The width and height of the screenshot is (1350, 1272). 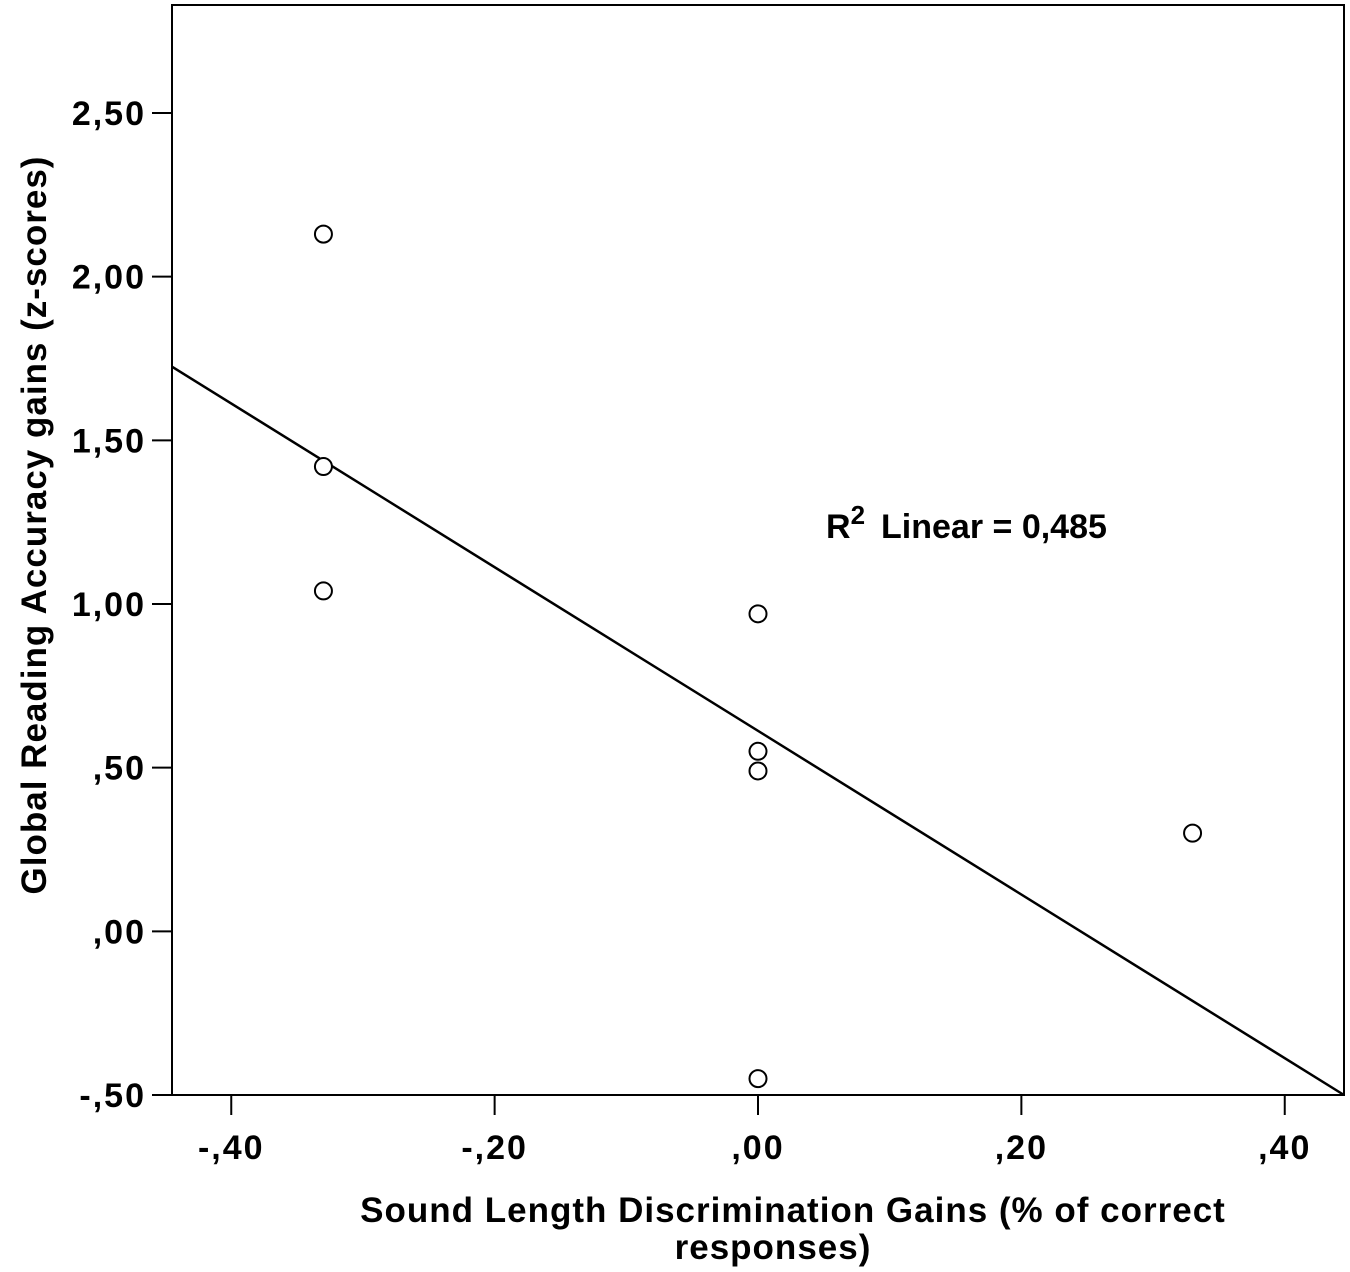 I want to click on y-tick-label: -,50, so click(x=112, y=1096).